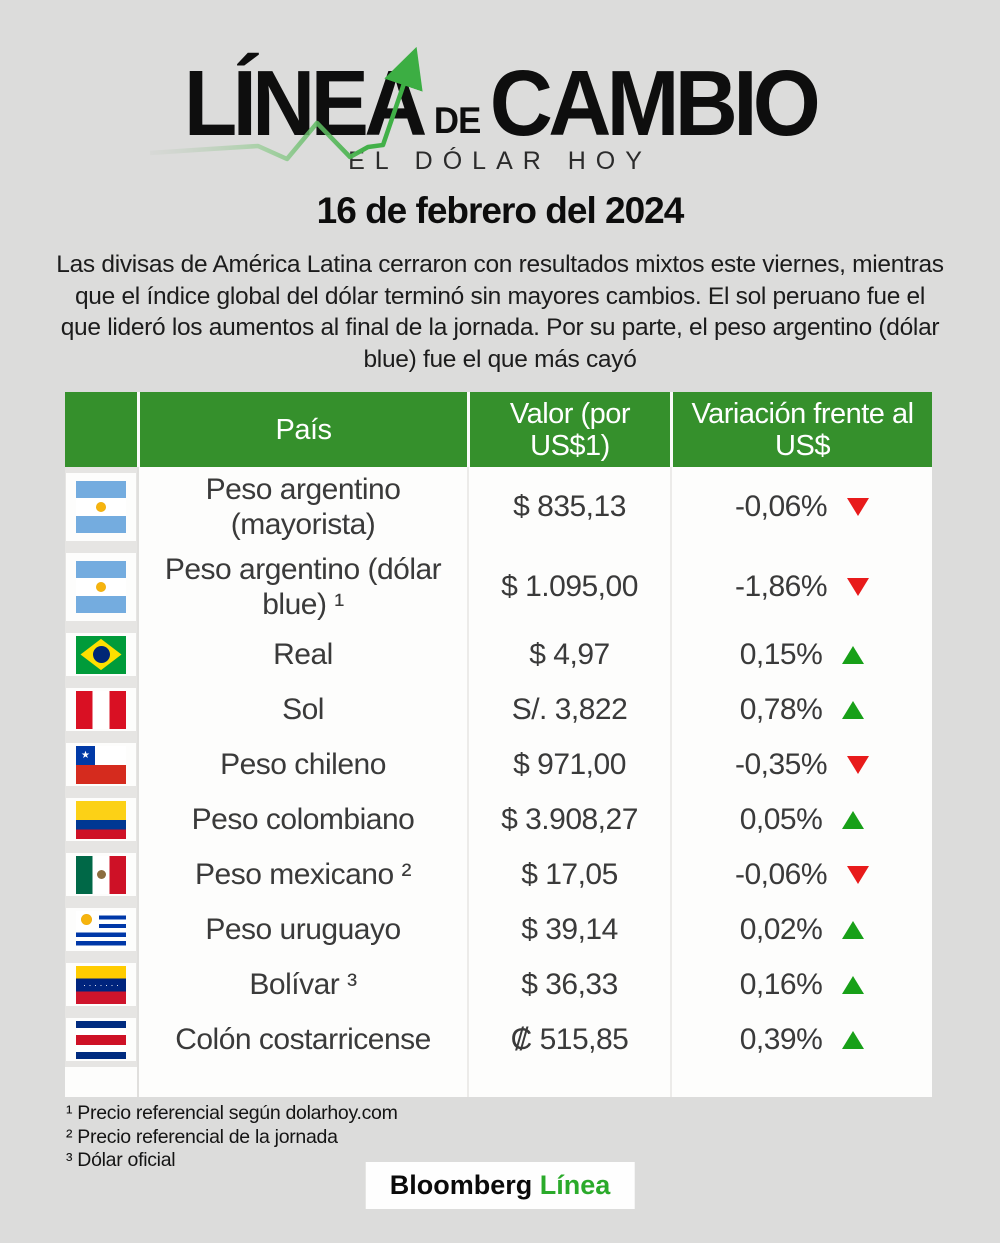 This screenshot has width=1000, height=1243. I want to click on colombia-flag-icon, so click(101, 819).